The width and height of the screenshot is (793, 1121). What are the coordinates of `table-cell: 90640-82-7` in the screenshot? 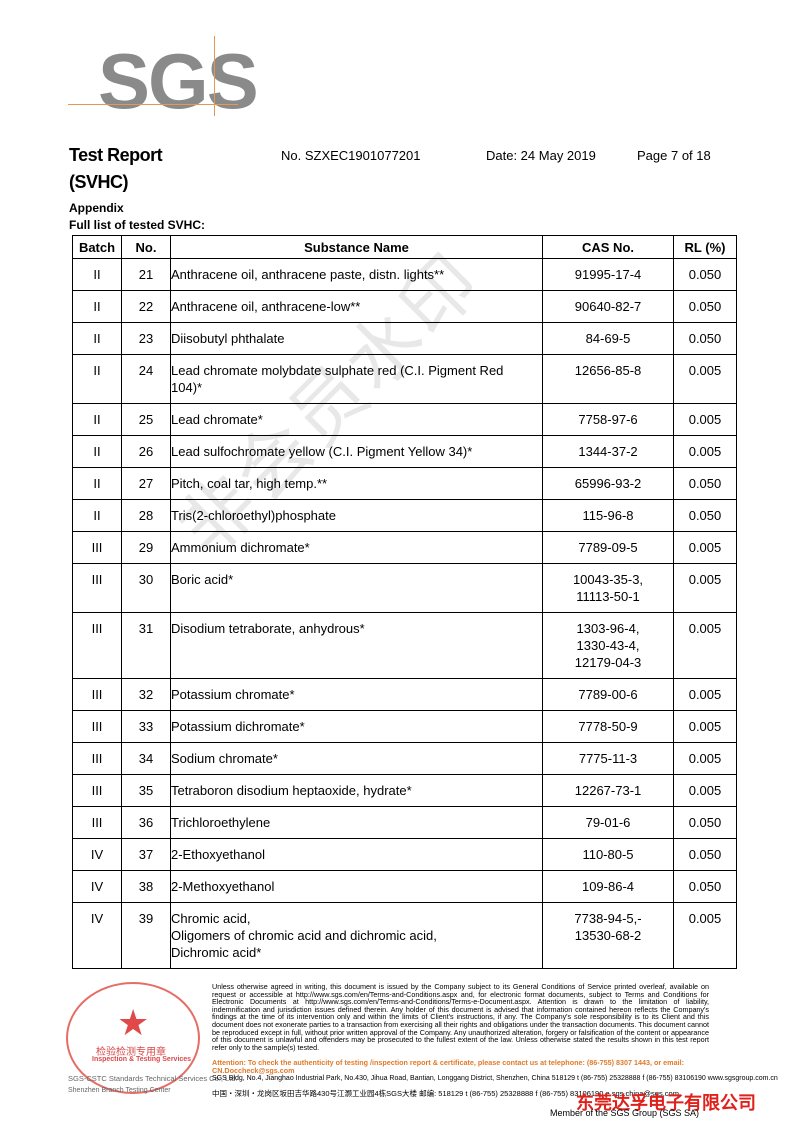 It's located at (608, 306).